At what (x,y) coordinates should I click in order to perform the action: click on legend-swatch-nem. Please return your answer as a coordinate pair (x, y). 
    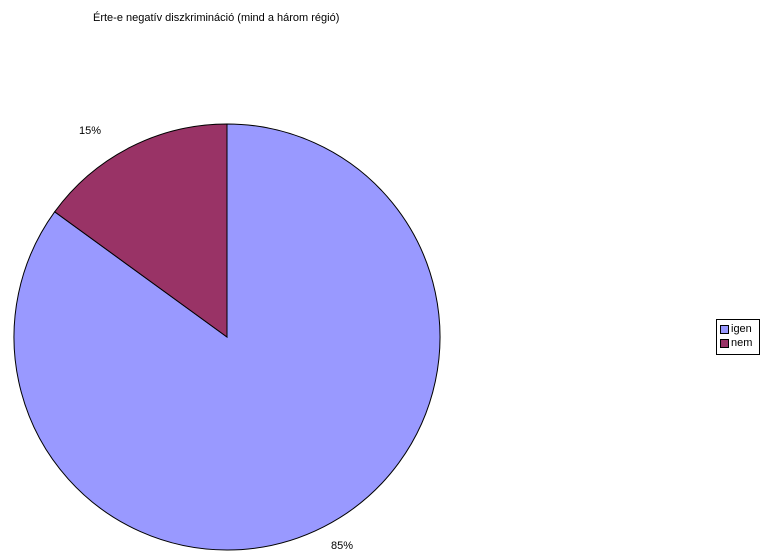
    Looking at the image, I should click on (724, 343).